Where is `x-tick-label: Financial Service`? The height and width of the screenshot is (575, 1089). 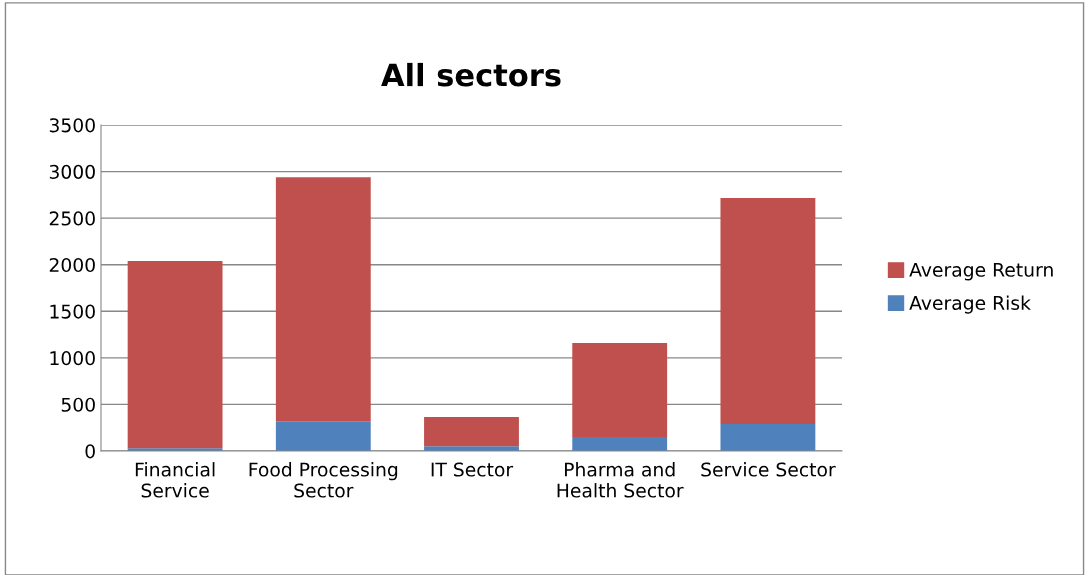 x-tick-label: Financial Service is located at coordinates (175, 480).